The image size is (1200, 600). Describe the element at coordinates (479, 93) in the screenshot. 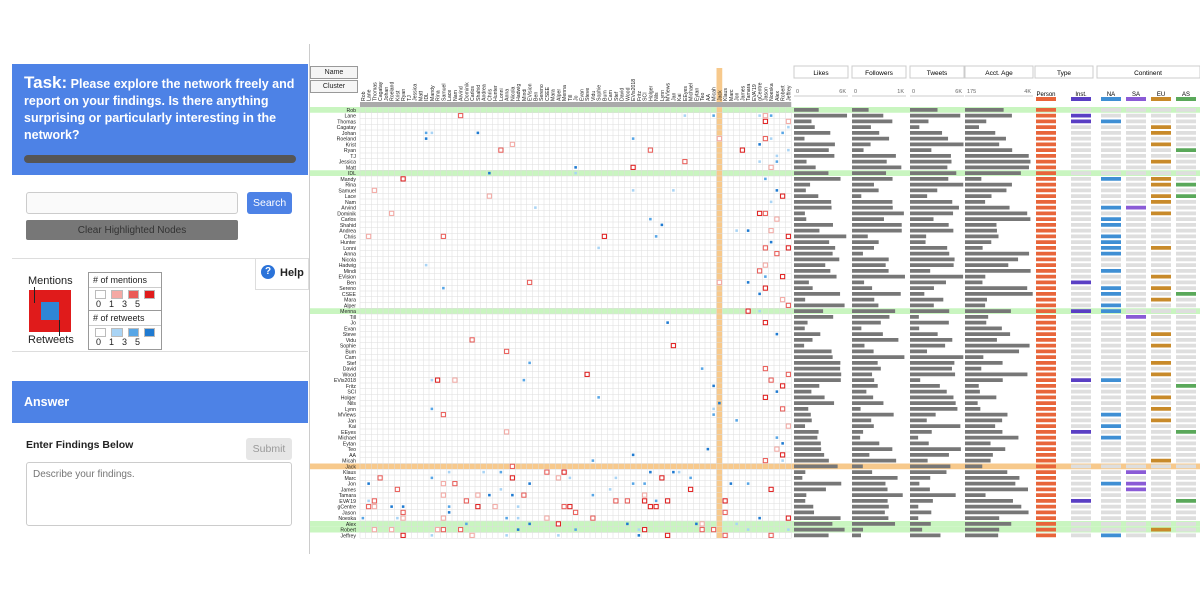

I see `column-label: Shahid` at that location.